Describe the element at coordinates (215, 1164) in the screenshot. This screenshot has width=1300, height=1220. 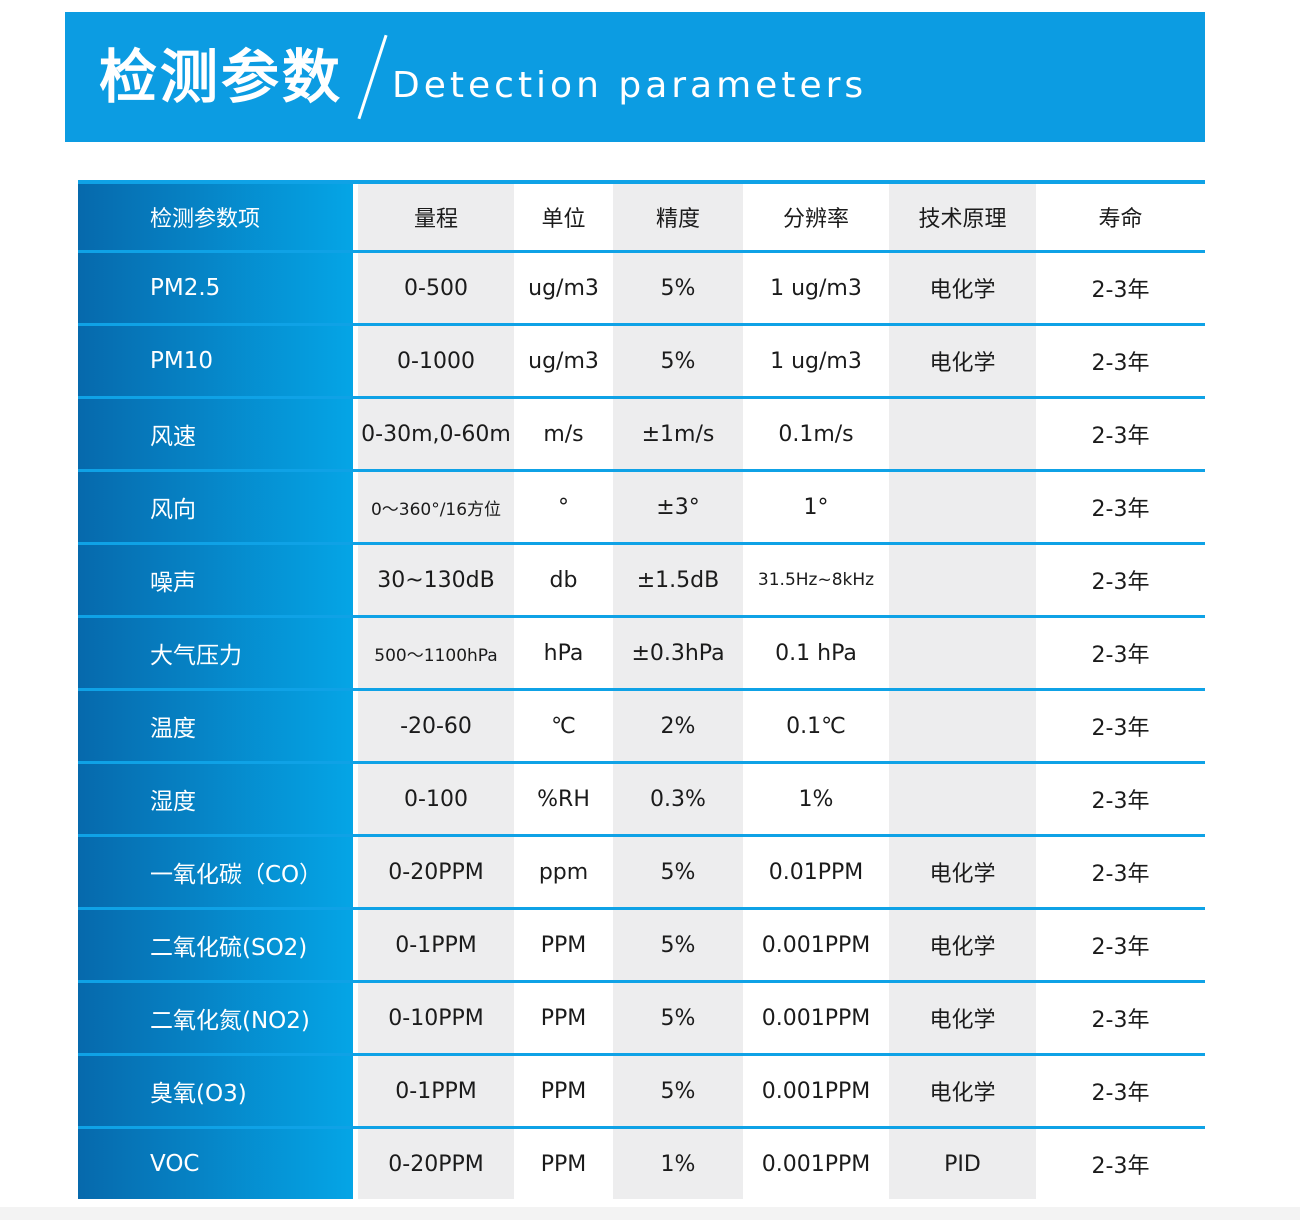
I see `cell-param: VOC` at that location.